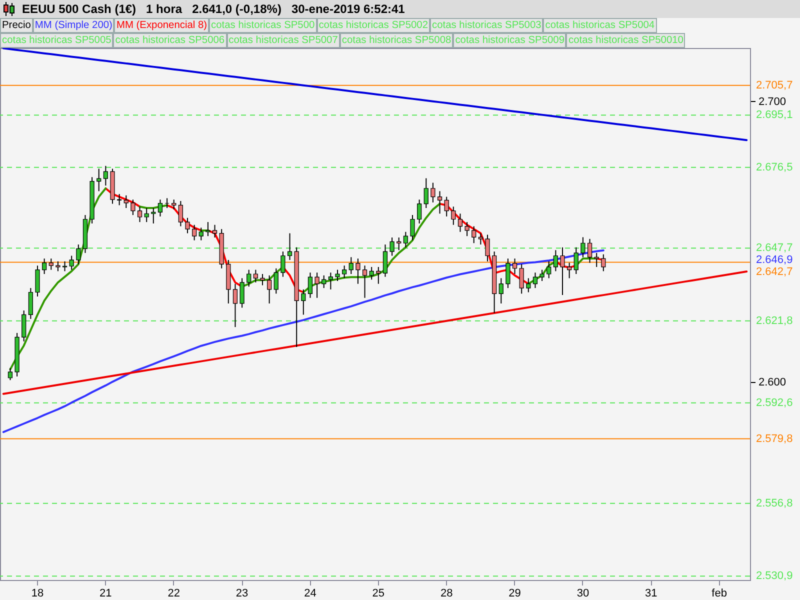 The width and height of the screenshot is (800, 600). What do you see at coordinates (774, 402) in the screenshot?
I see `ref-line-label: 2.592,6` at bounding box center [774, 402].